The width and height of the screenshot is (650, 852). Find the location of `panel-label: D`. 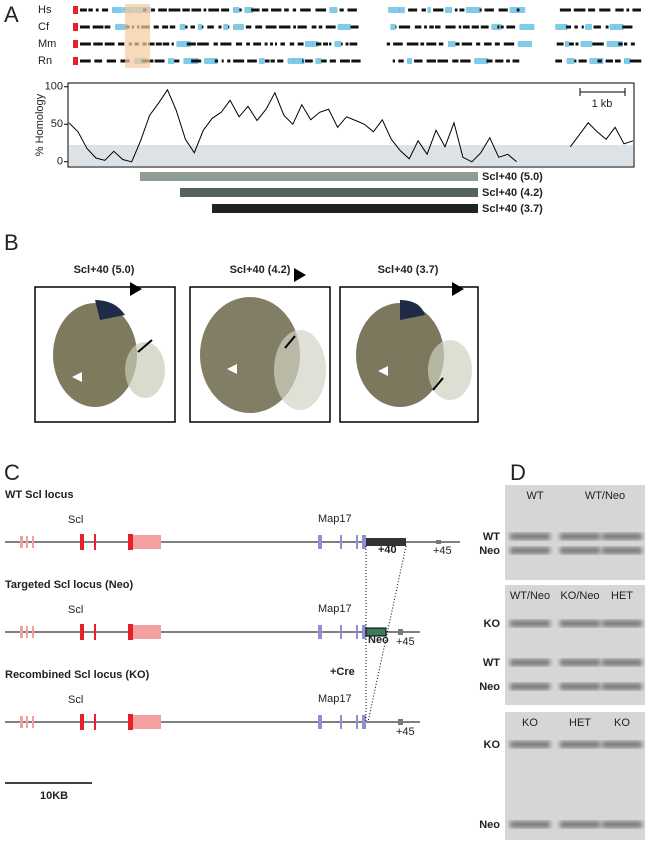

panel-label: D is located at coordinates (518, 472).